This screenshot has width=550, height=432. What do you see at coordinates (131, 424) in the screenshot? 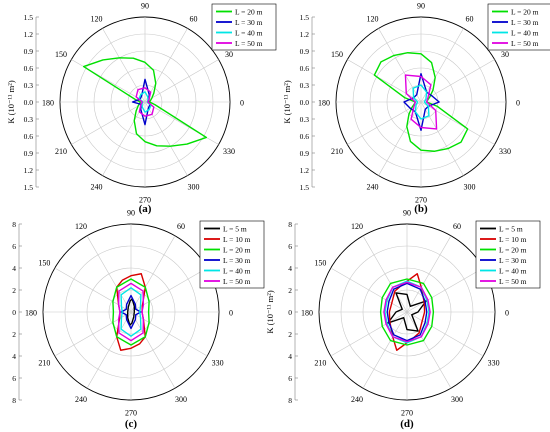
I see `panel-label: (c)` at bounding box center [131, 424].